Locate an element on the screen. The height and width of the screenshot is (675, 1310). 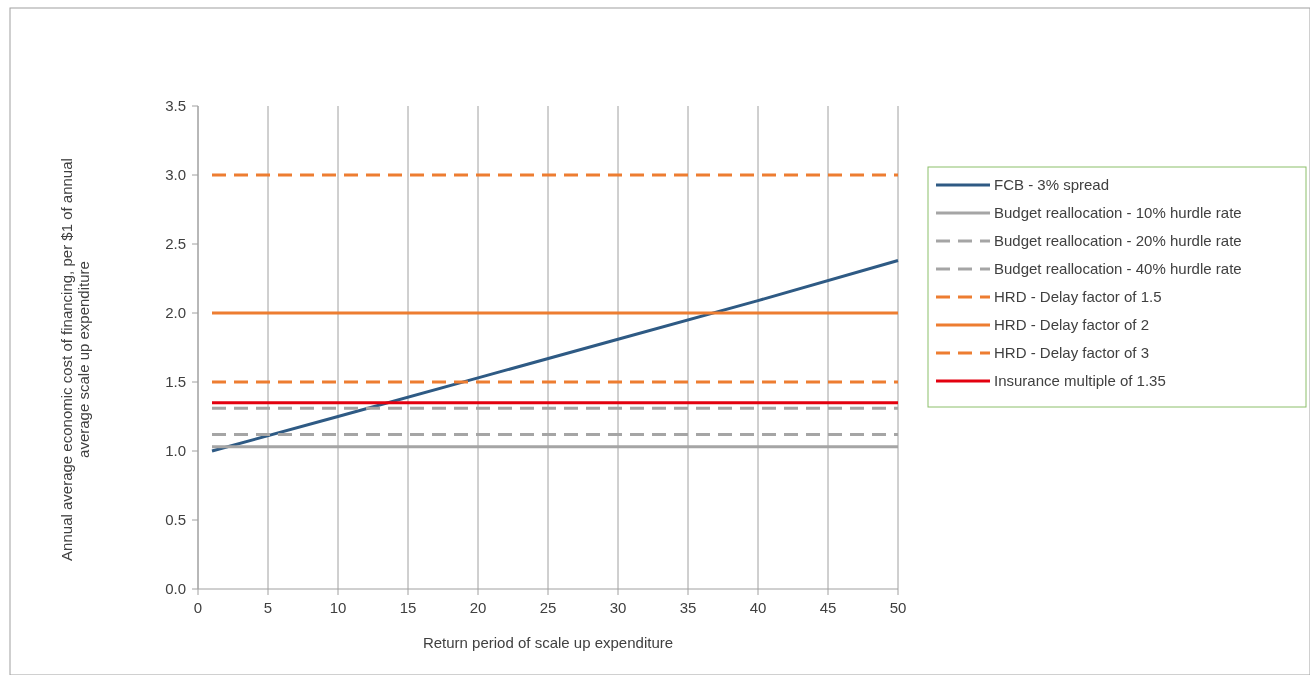
legend-label: Budget reallocation - 10% hurdle rate is located at coordinates (1118, 213).